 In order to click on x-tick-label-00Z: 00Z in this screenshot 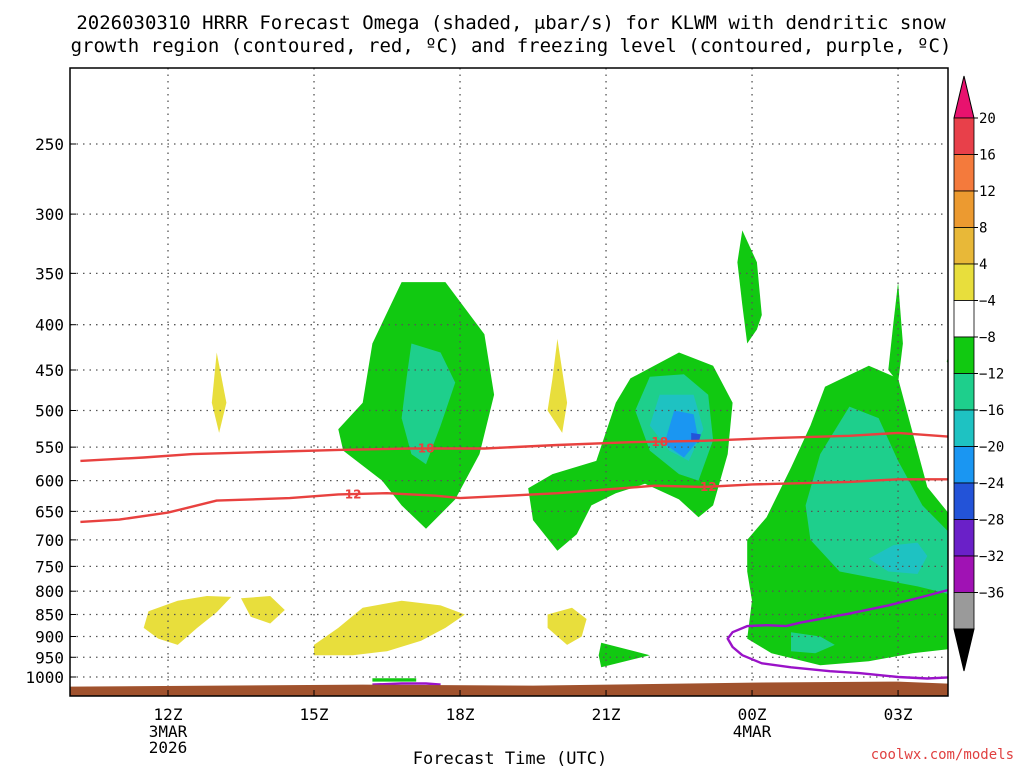, I will do `click(752, 714)`.